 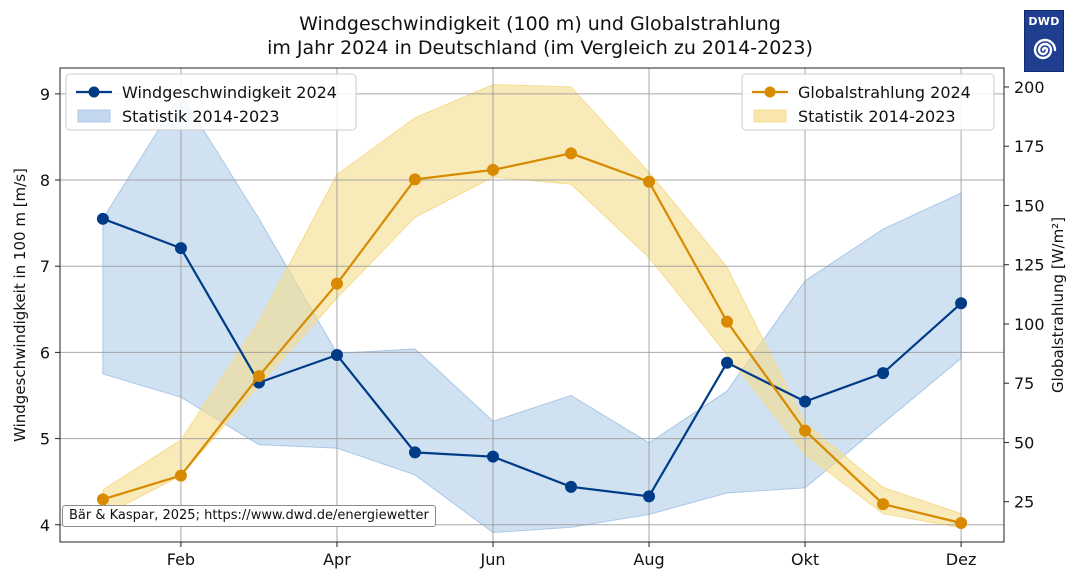 I want to click on point-radiation-feb, so click(x=180, y=475).